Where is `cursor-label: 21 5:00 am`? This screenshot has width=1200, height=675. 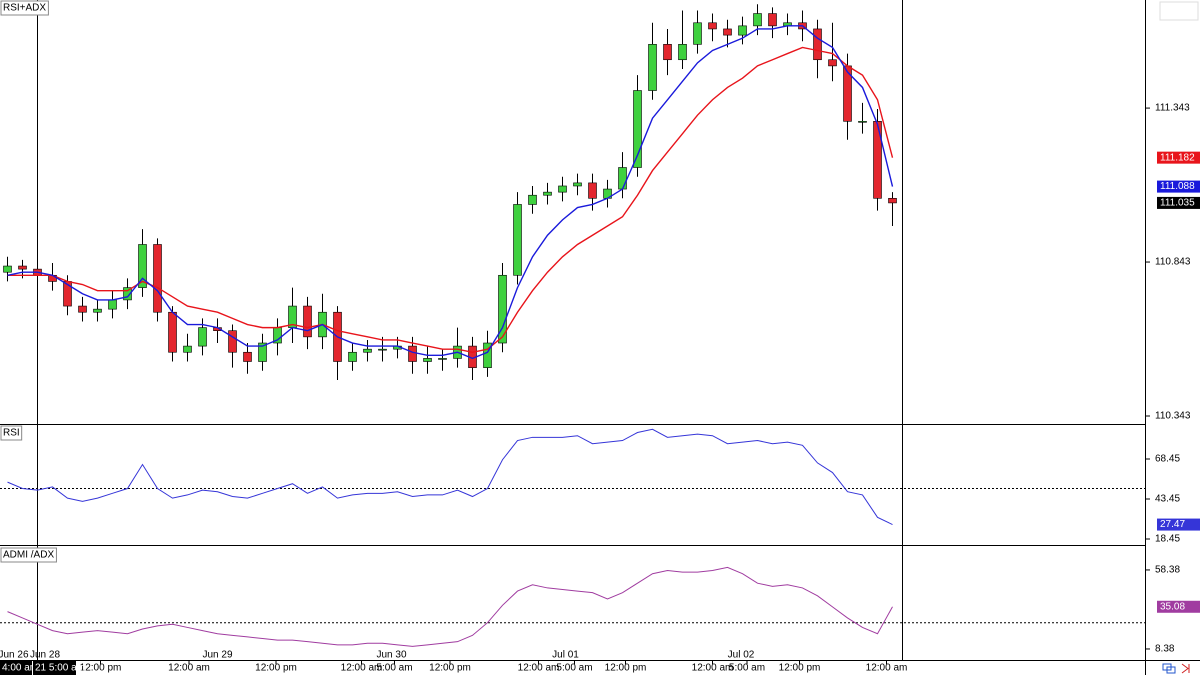
cursor-label: 21 5:00 am is located at coordinates (60, 668).